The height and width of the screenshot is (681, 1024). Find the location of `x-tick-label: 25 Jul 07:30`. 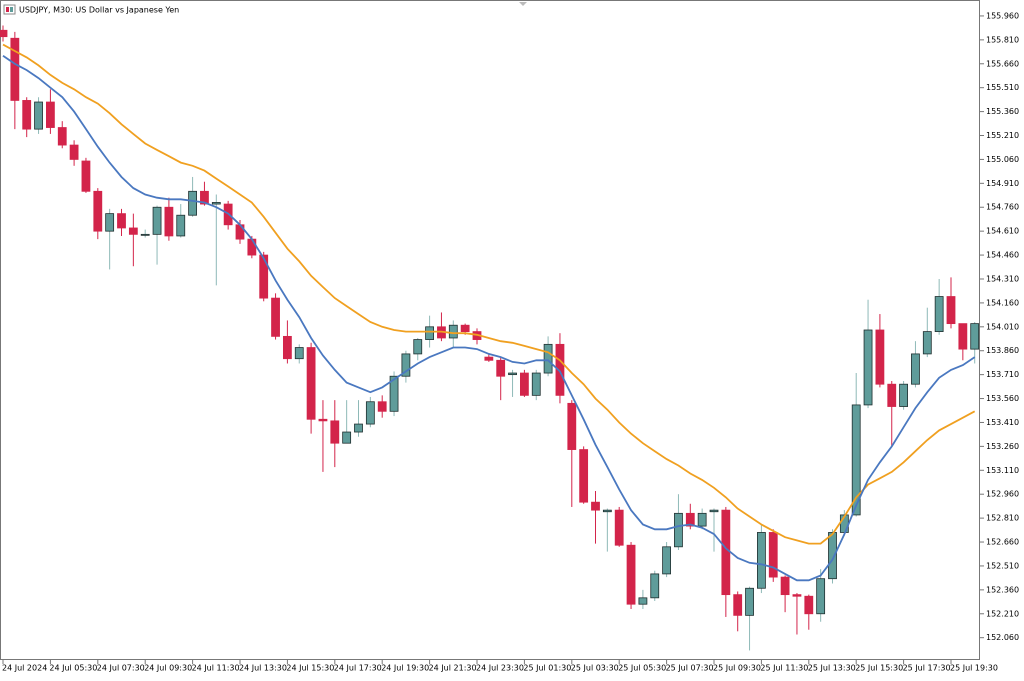

x-tick-label: 25 Jul 07:30 is located at coordinates (690, 668).